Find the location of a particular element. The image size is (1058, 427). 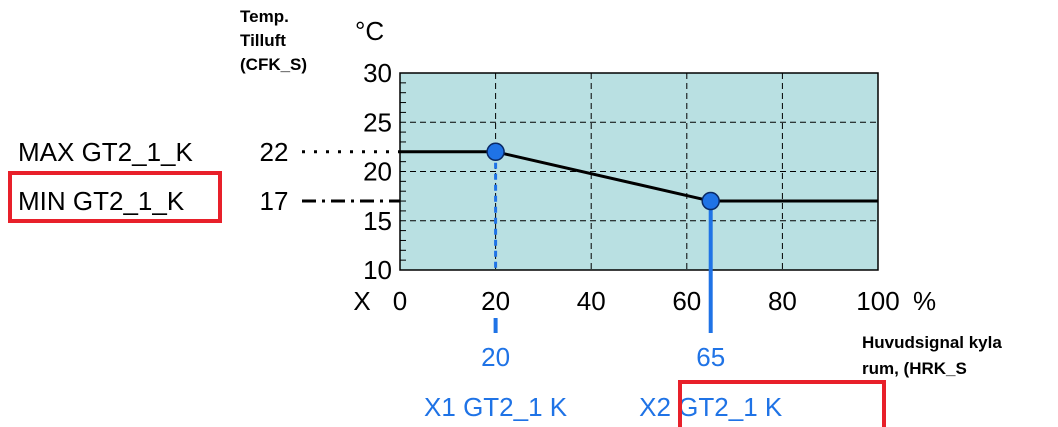

x-axis-label-line: Huvudsignal kyla is located at coordinates (932, 342).